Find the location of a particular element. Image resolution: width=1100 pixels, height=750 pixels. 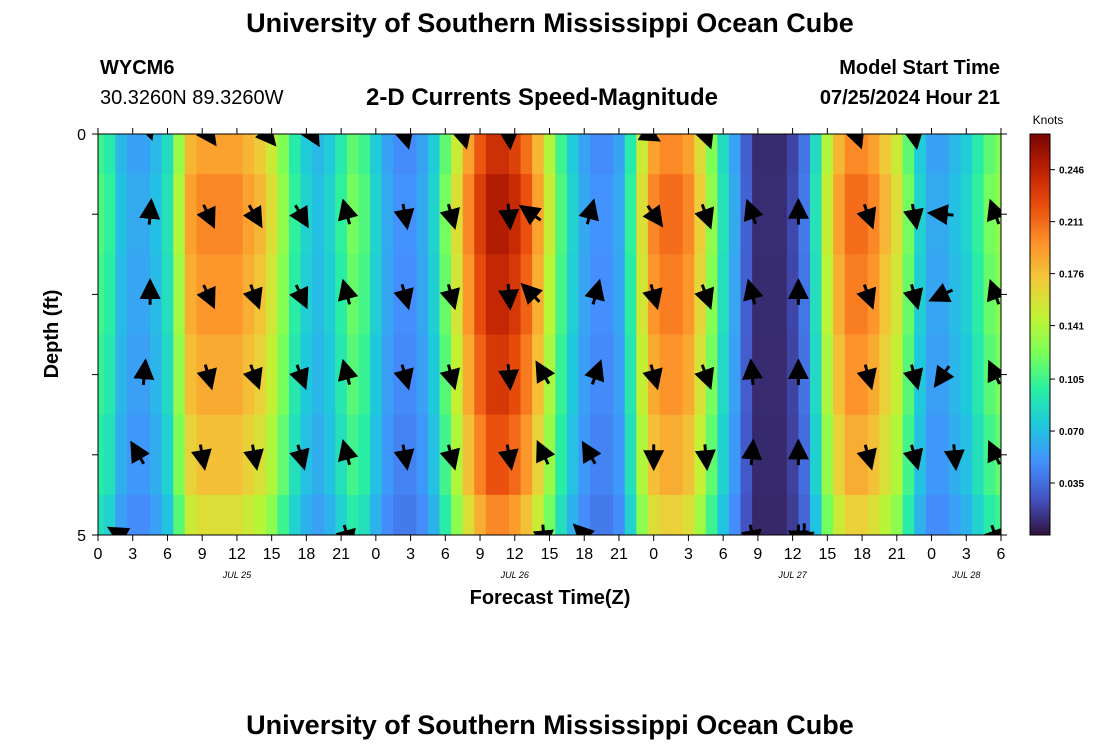

x-tick-label: 18 is located at coordinates (584, 554).